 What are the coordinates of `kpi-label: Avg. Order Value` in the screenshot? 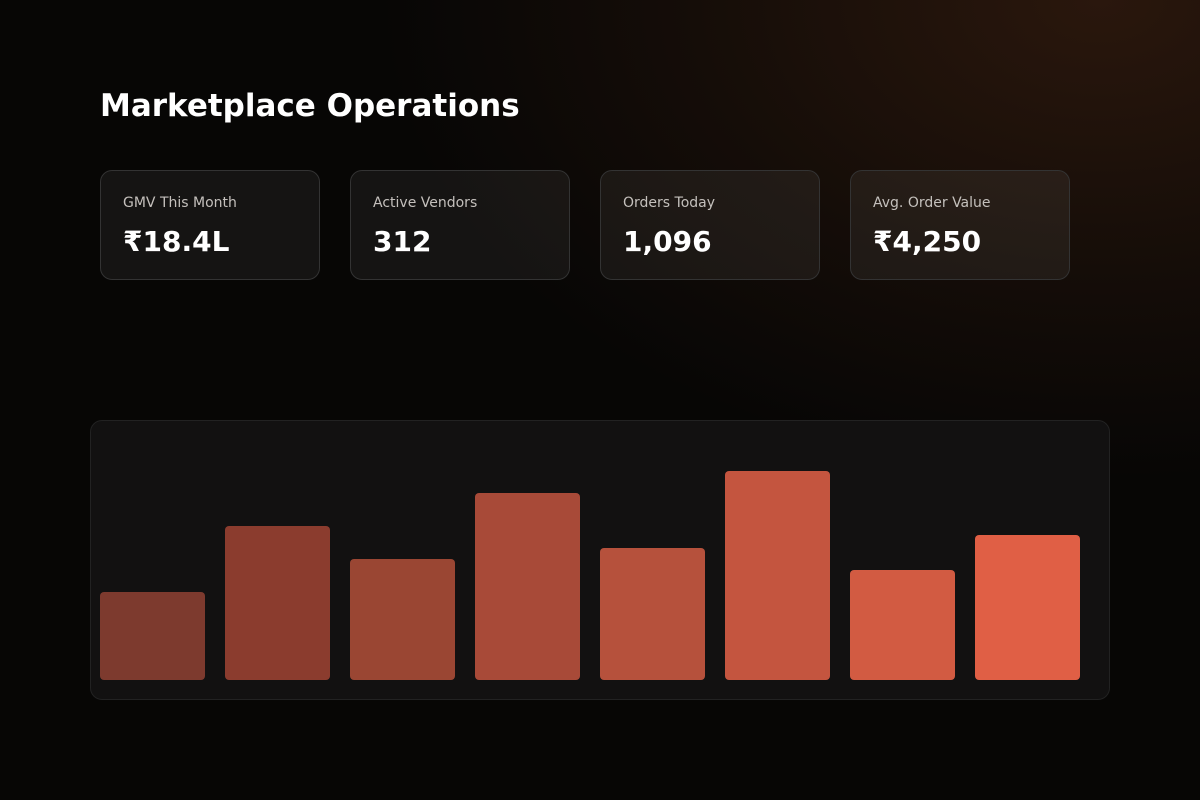 It's located at (932, 203).